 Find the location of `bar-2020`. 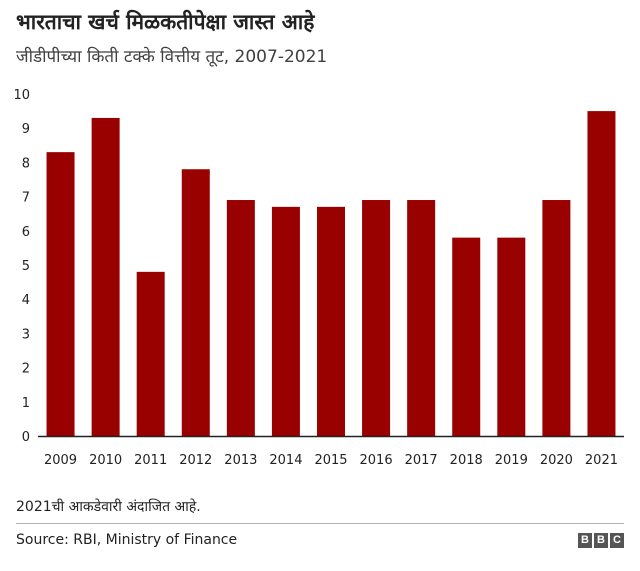

bar-2020 is located at coordinates (556, 318).